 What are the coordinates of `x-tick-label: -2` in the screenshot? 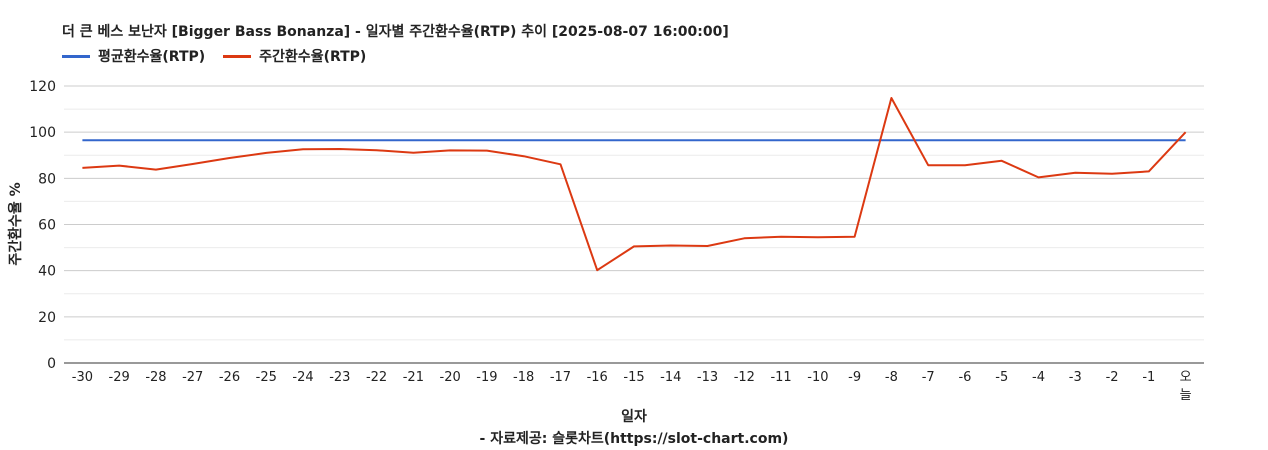 It's located at (1112, 377).